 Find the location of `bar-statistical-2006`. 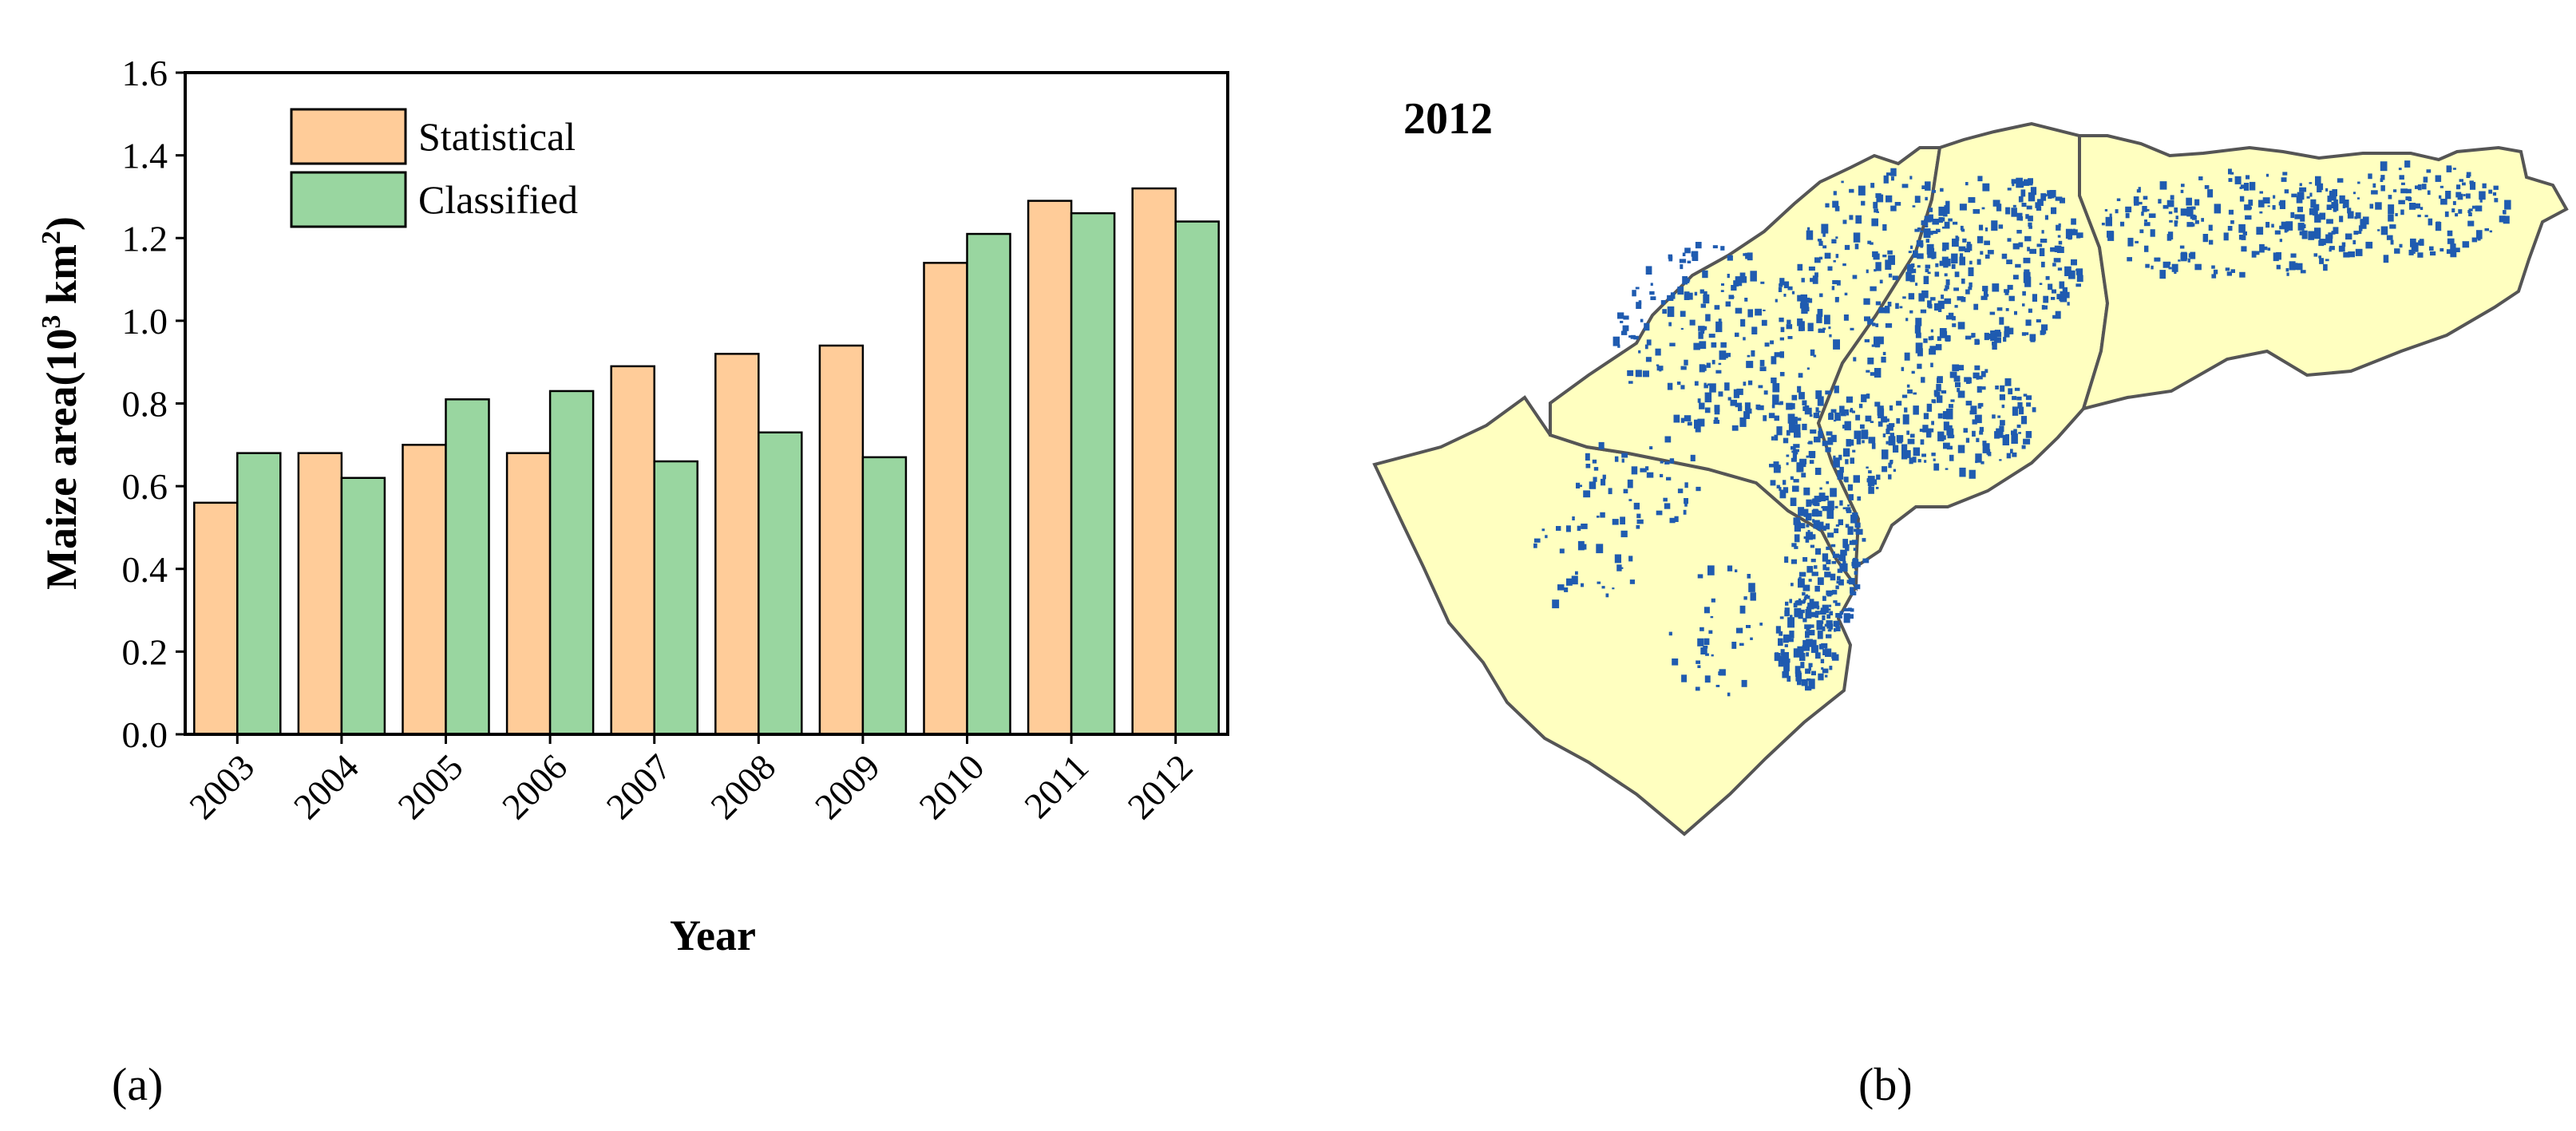

bar-statistical-2006 is located at coordinates (528, 594).